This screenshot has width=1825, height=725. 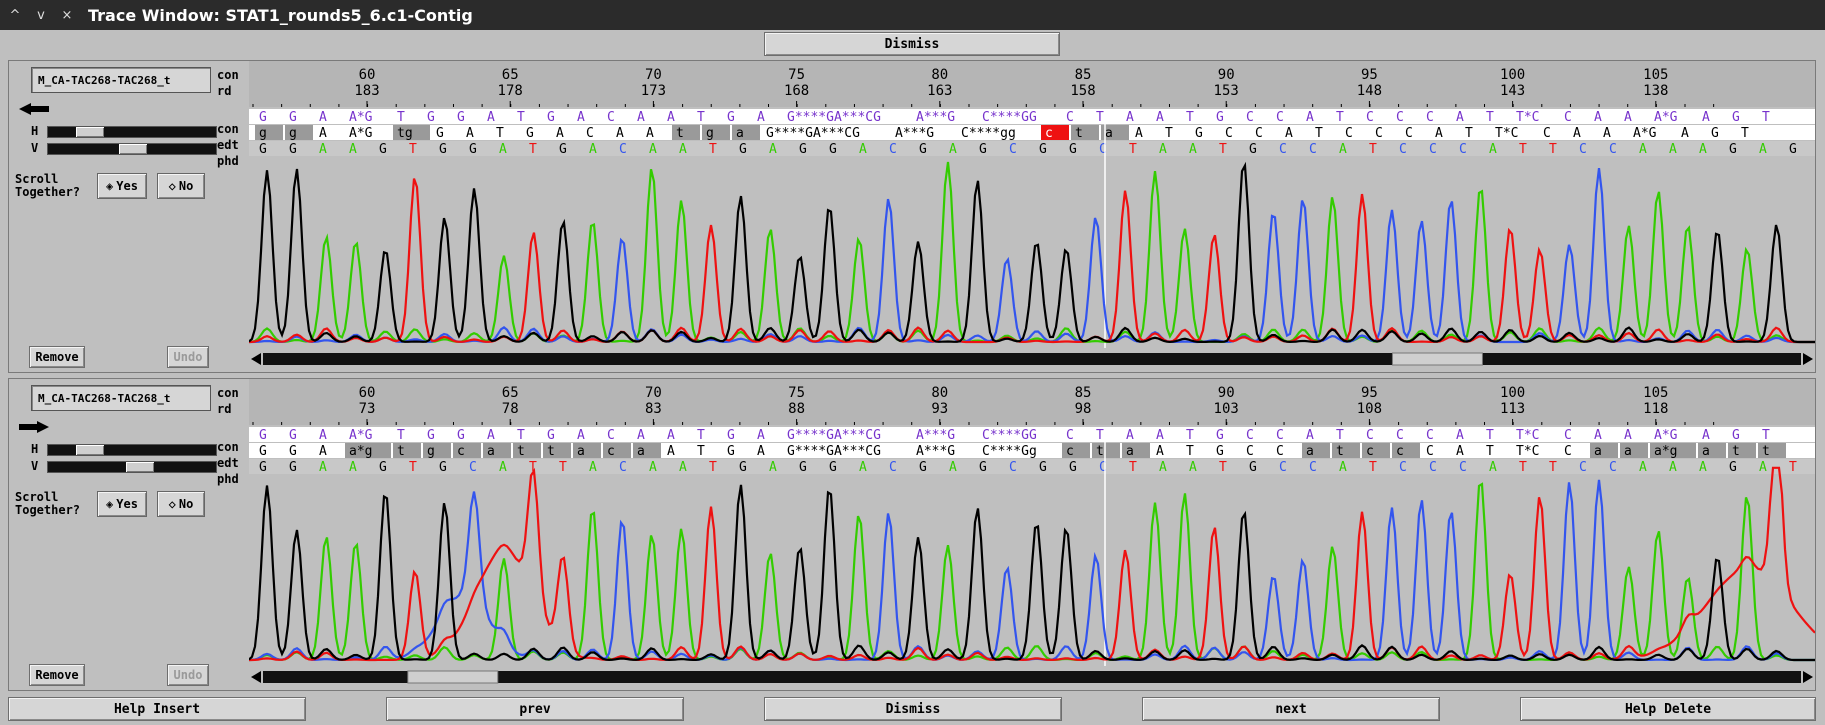 What do you see at coordinates (1226, 75) in the screenshot?
I see `con-tick-label: 90` at bounding box center [1226, 75].